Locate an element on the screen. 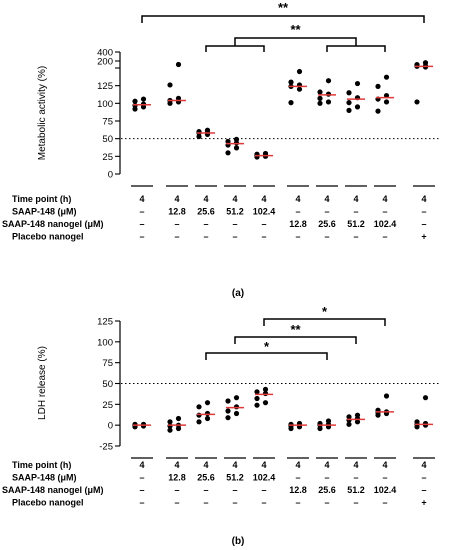 The width and height of the screenshot is (449, 550). condition-row-label: SAAP-148 nanogel (μM) is located at coordinates (53, 490).